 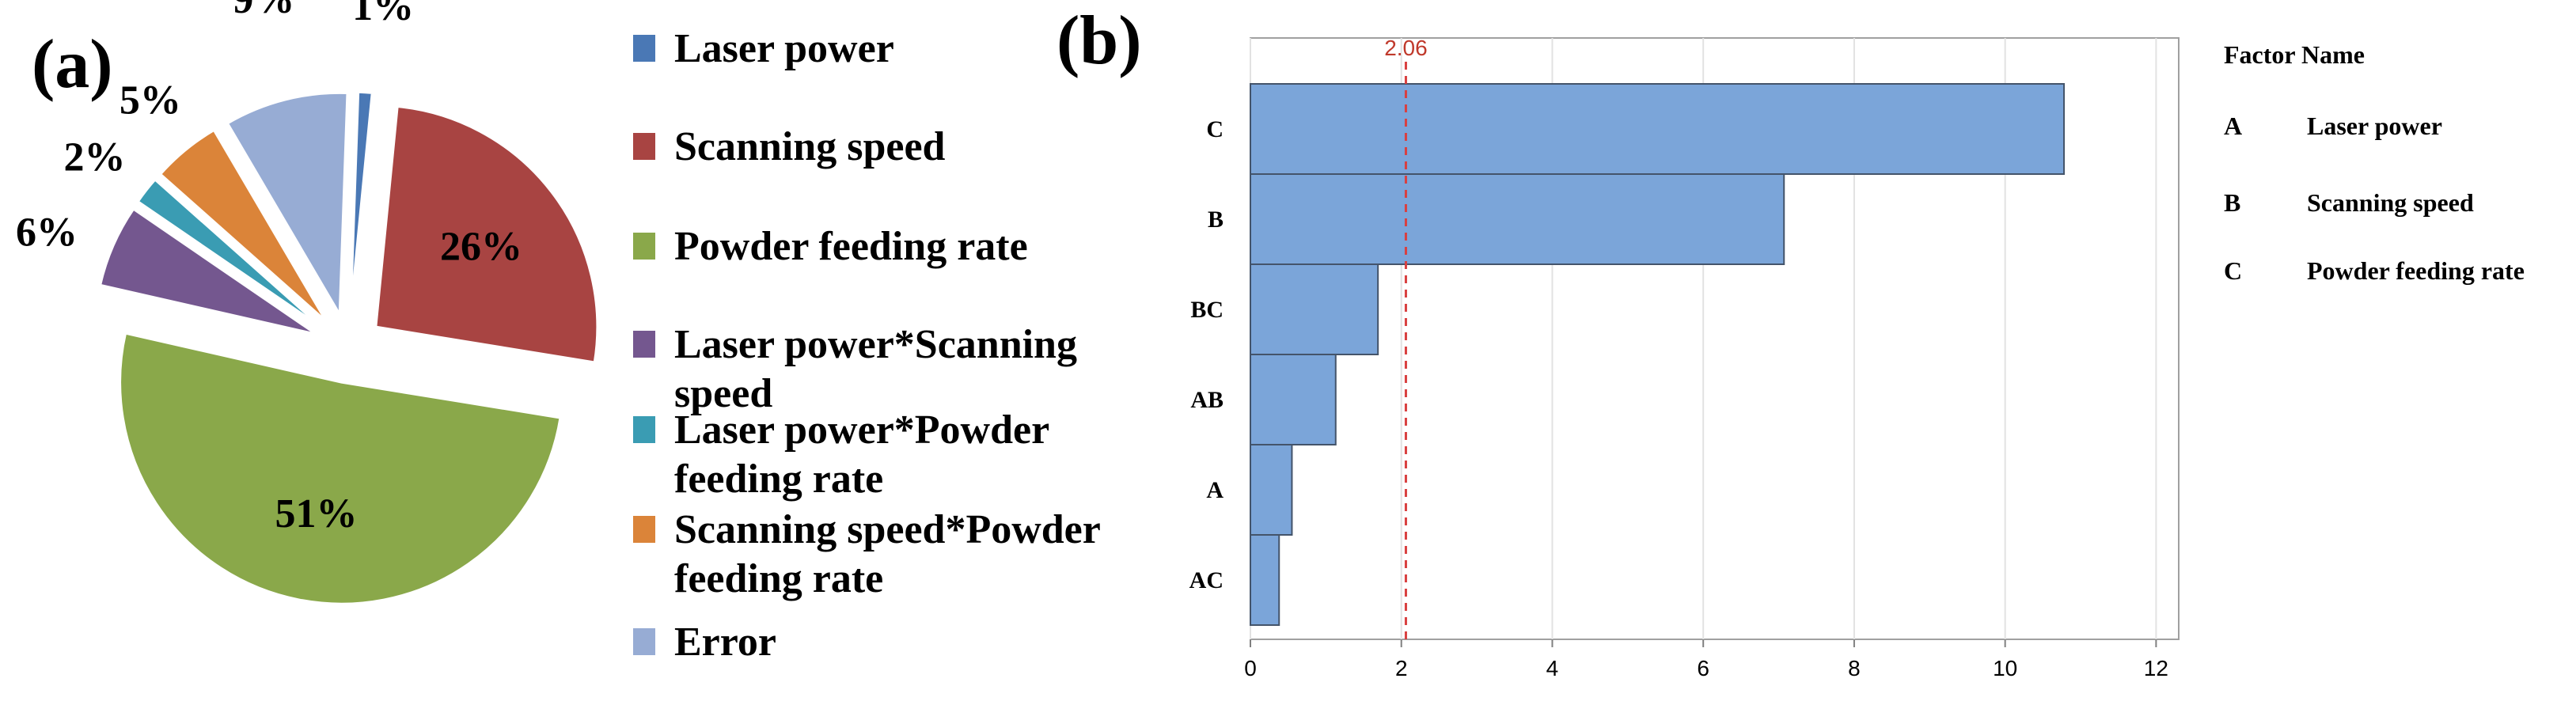 What do you see at coordinates (2233, 126) in the screenshot?
I see `factor-code: A` at bounding box center [2233, 126].